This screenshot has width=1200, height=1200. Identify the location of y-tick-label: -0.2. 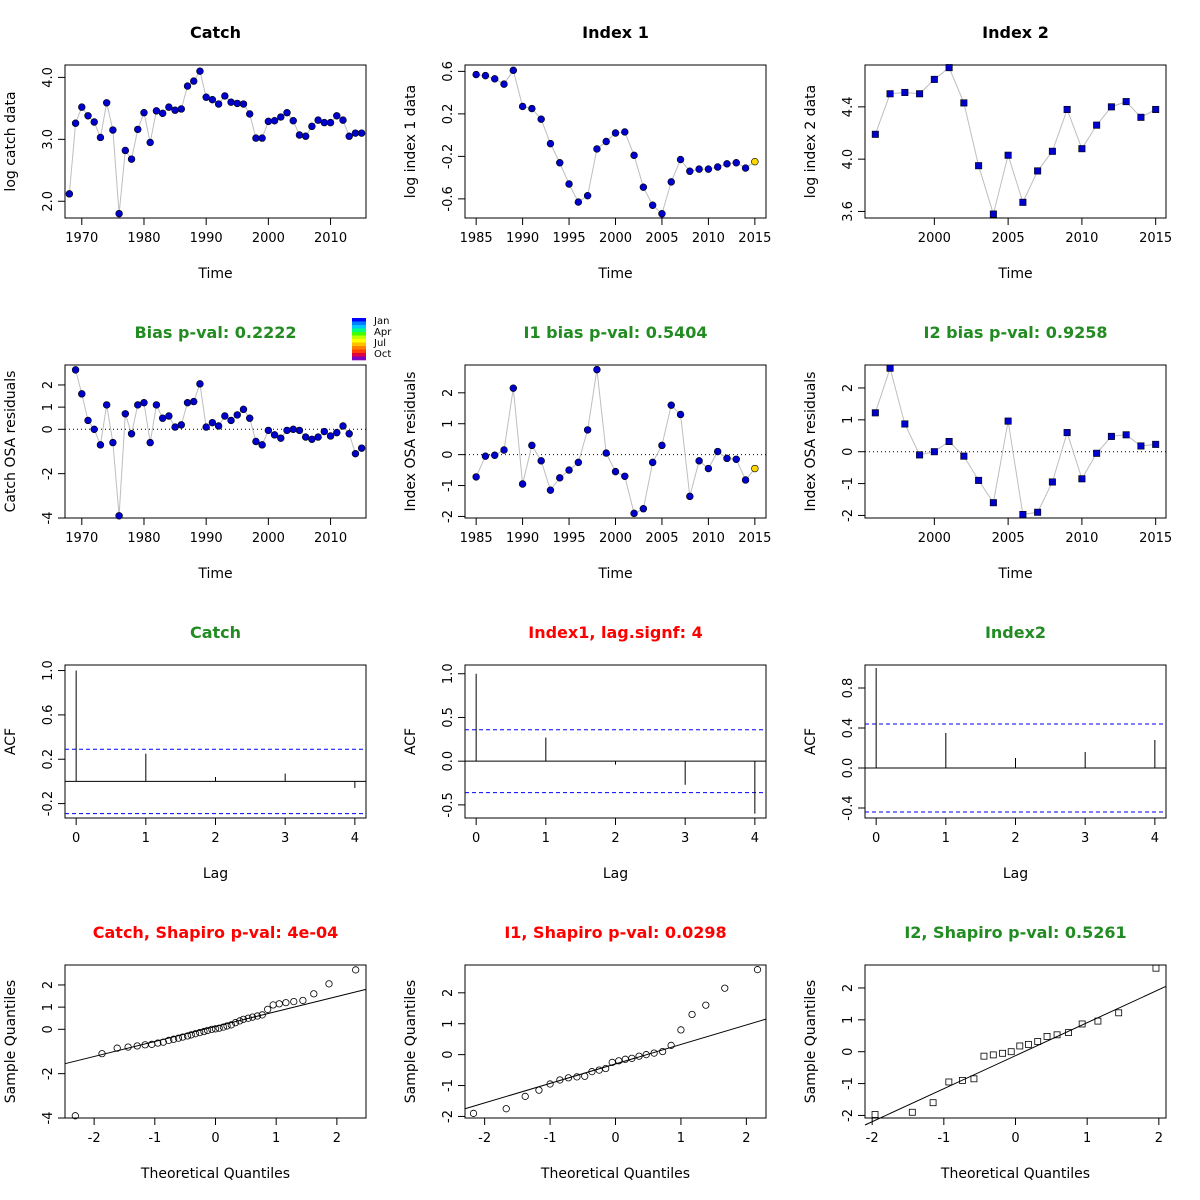
(48, 803).